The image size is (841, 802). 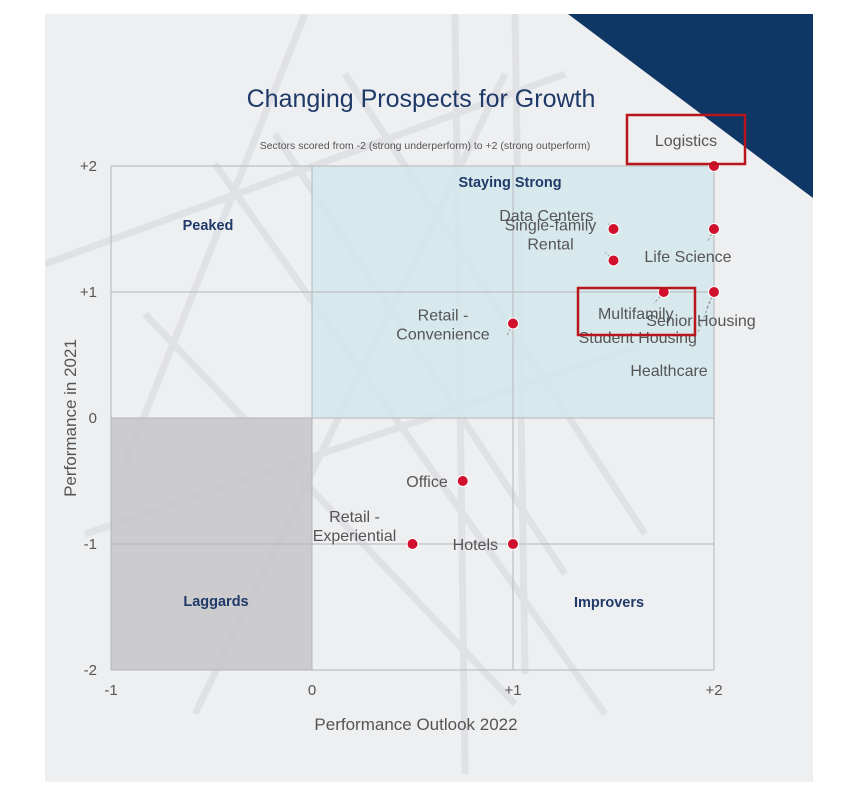 What do you see at coordinates (415, 724) in the screenshot?
I see `x-axis-label: Performance Outlook 2022` at bounding box center [415, 724].